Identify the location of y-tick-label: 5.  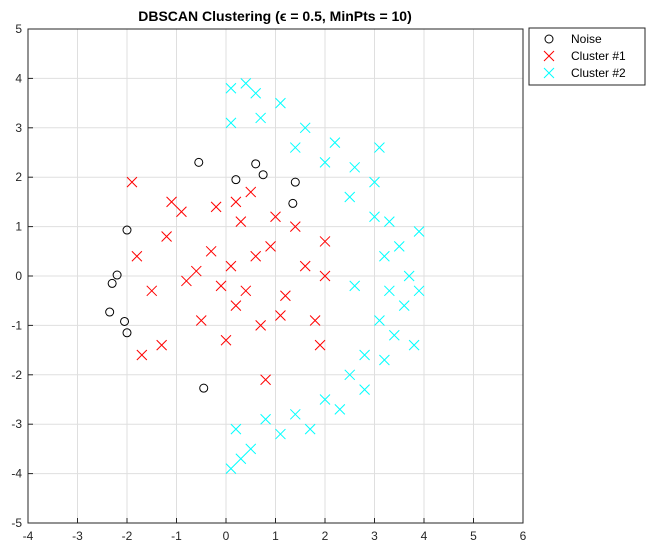
(18, 29).